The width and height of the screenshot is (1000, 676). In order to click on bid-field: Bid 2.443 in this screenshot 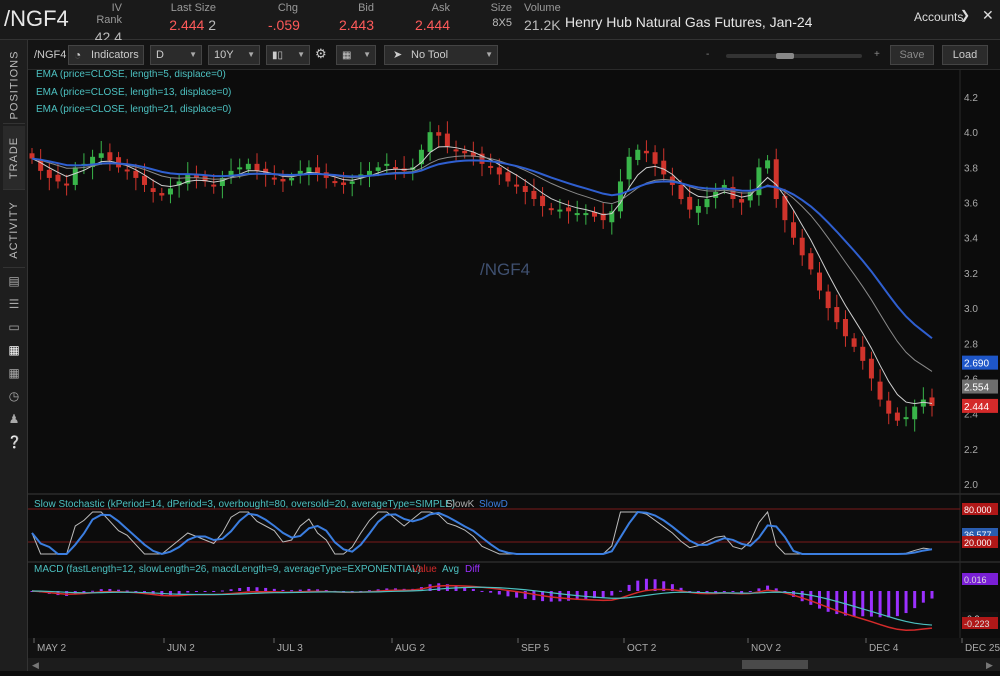, I will do `click(356, 17)`.